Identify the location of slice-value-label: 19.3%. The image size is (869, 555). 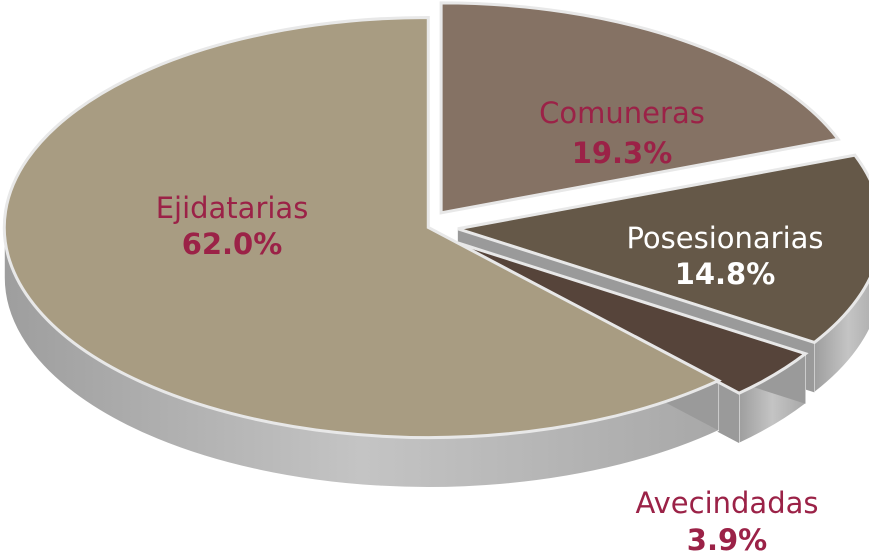
(622, 153).